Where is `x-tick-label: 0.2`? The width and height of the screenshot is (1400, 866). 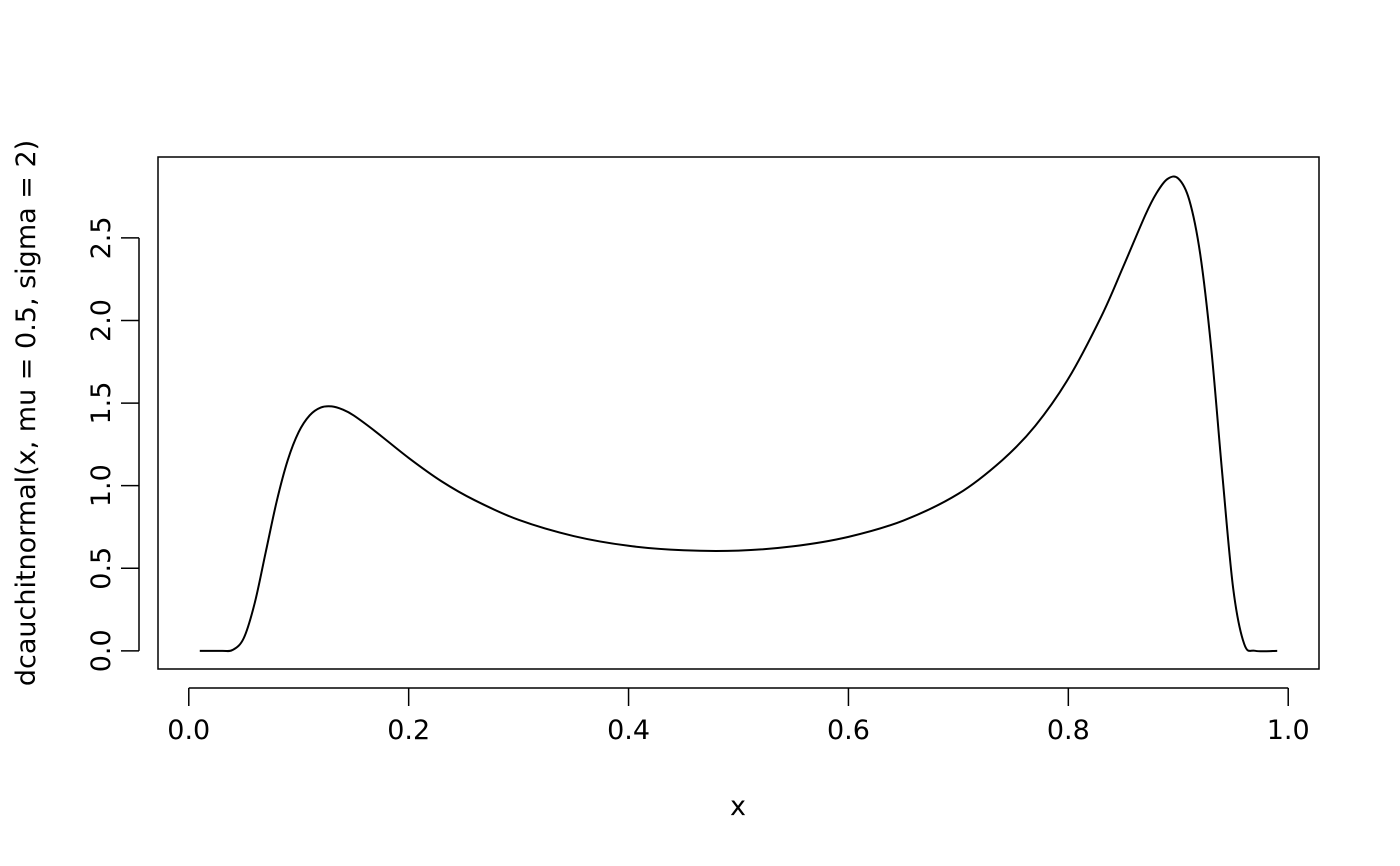
x-tick-label: 0.2 is located at coordinates (408, 730).